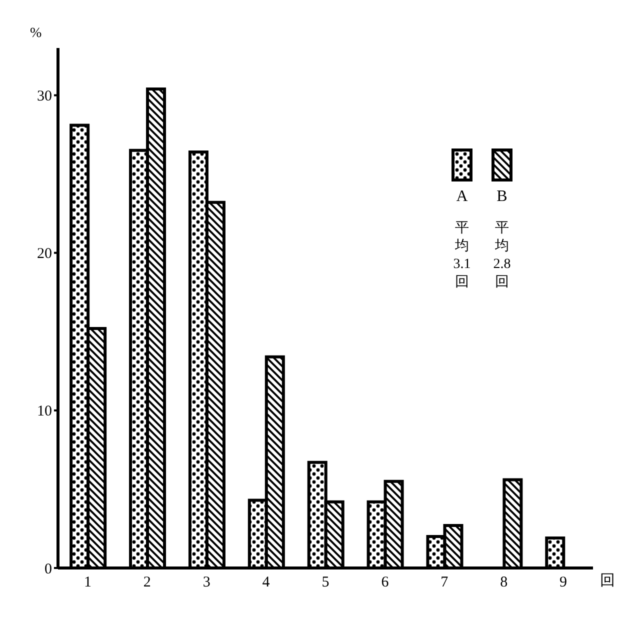 This screenshot has height=619, width=641. What do you see at coordinates (147, 582) in the screenshot?
I see `x-tick-label: 2` at bounding box center [147, 582].